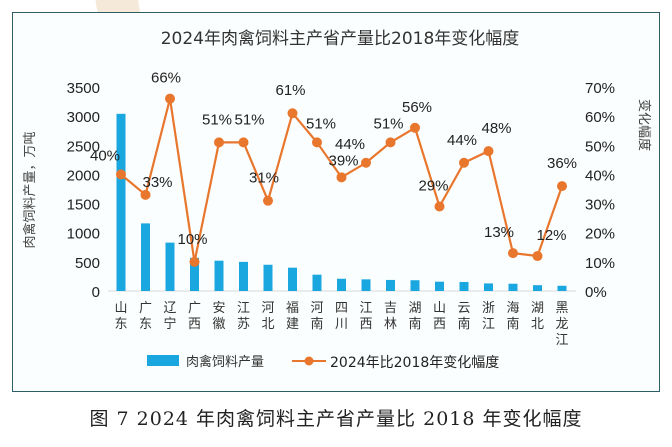 The image size is (672, 447). What do you see at coordinates (169, 316) in the screenshot?
I see `x-tick-label: 辽宁` at bounding box center [169, 316].